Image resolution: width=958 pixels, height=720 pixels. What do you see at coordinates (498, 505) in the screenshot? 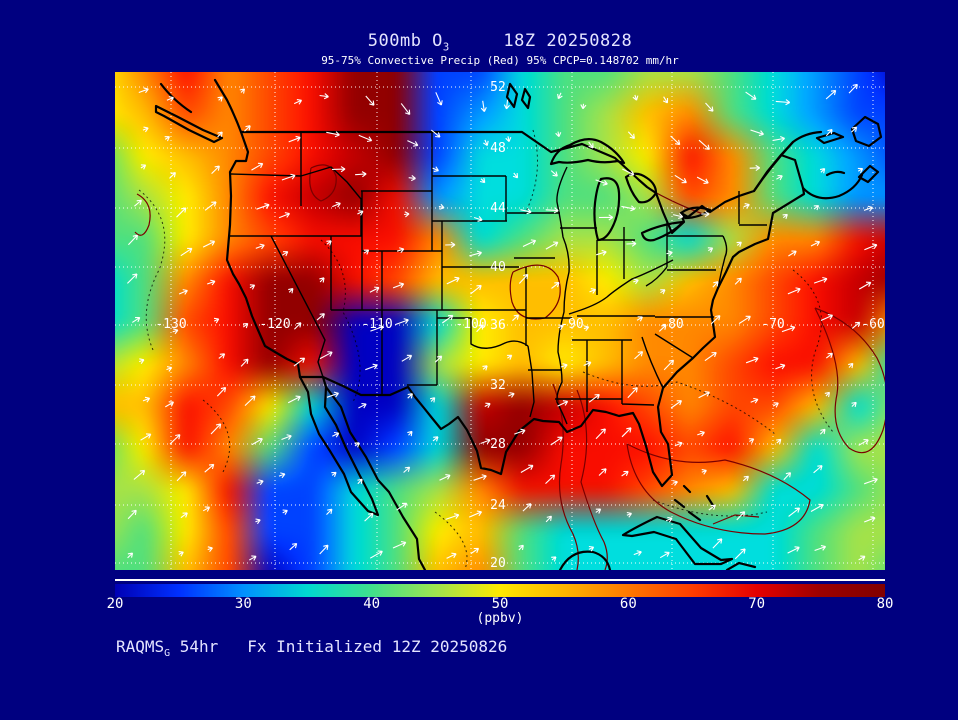
I see `latitude-label: 24` at bounding box center [498, 505].